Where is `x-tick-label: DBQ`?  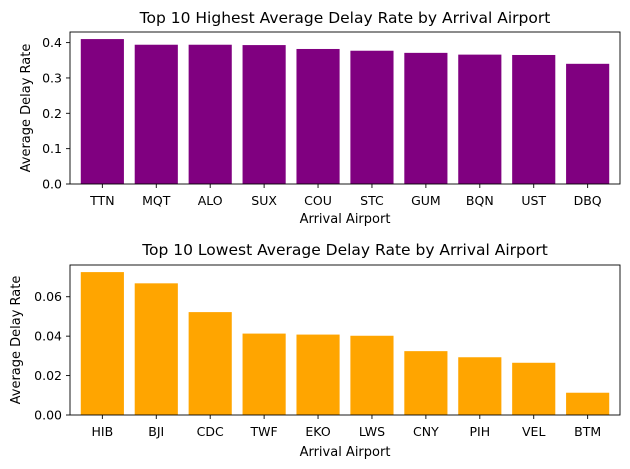
x-tick-label: DBQ is located at coordinates (588, 200).